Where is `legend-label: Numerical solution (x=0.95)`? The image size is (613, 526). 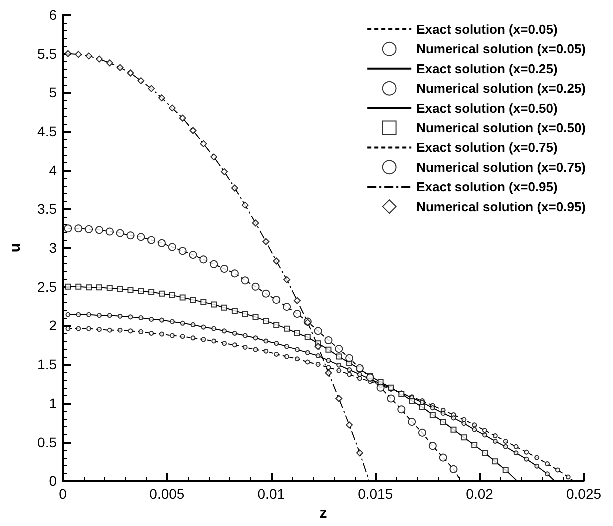
legend-label: Numerical solution (x=0.95) is located at coordinates (501, 206).